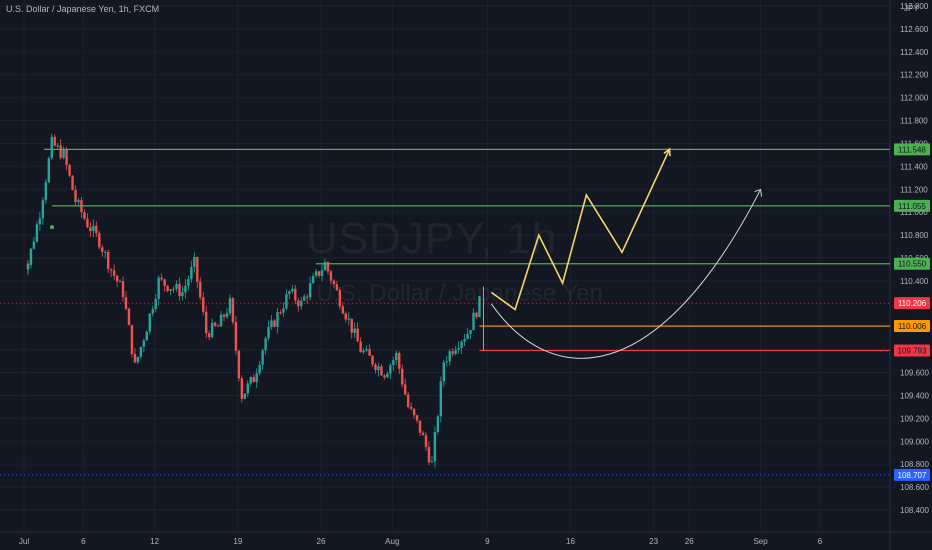 The height and width of the screenshot is (550, 932). What do you see at coordinates (154, 541) in the screenshot?
I see `x-tick-label: 12` at bounding box center [154, 541].